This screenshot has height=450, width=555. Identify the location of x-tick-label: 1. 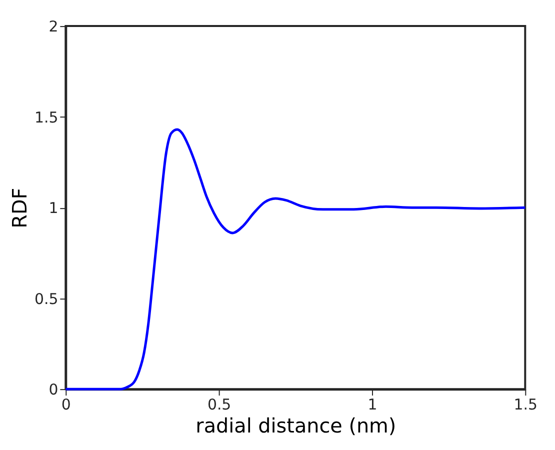
(373, 404).